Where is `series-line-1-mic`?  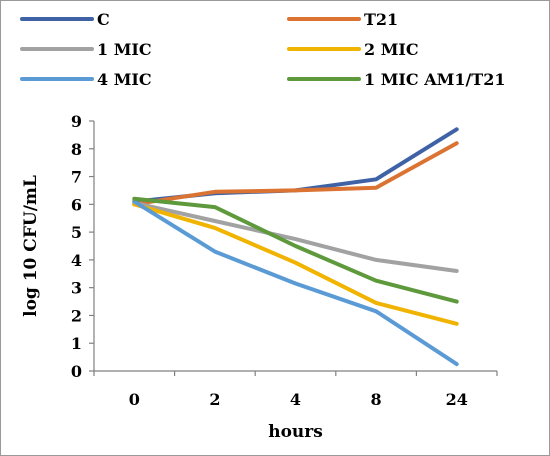 series-line-1-mic is located at coordinates (295, 236).